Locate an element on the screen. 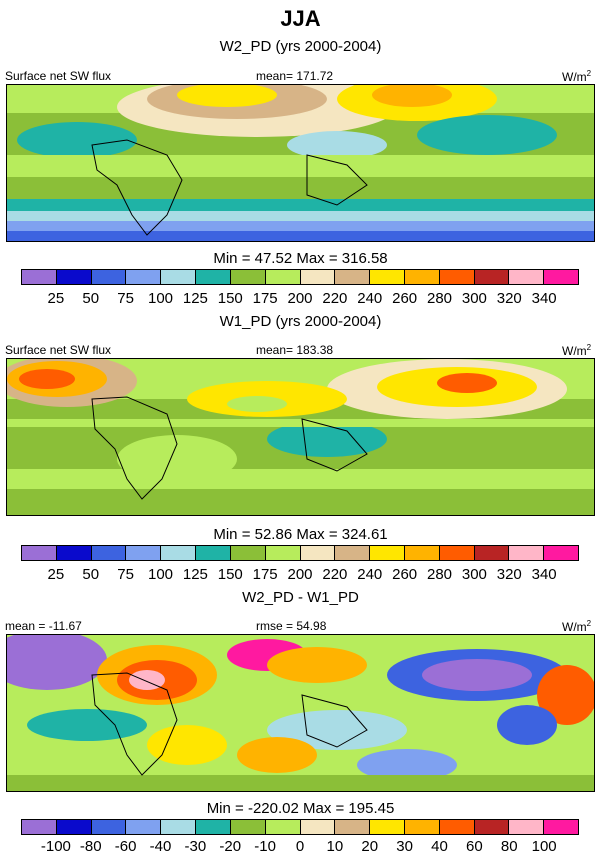 This screenshot has height=857, width=601. colorbar-tick-label: 260 is located at coordinates (405, 574).